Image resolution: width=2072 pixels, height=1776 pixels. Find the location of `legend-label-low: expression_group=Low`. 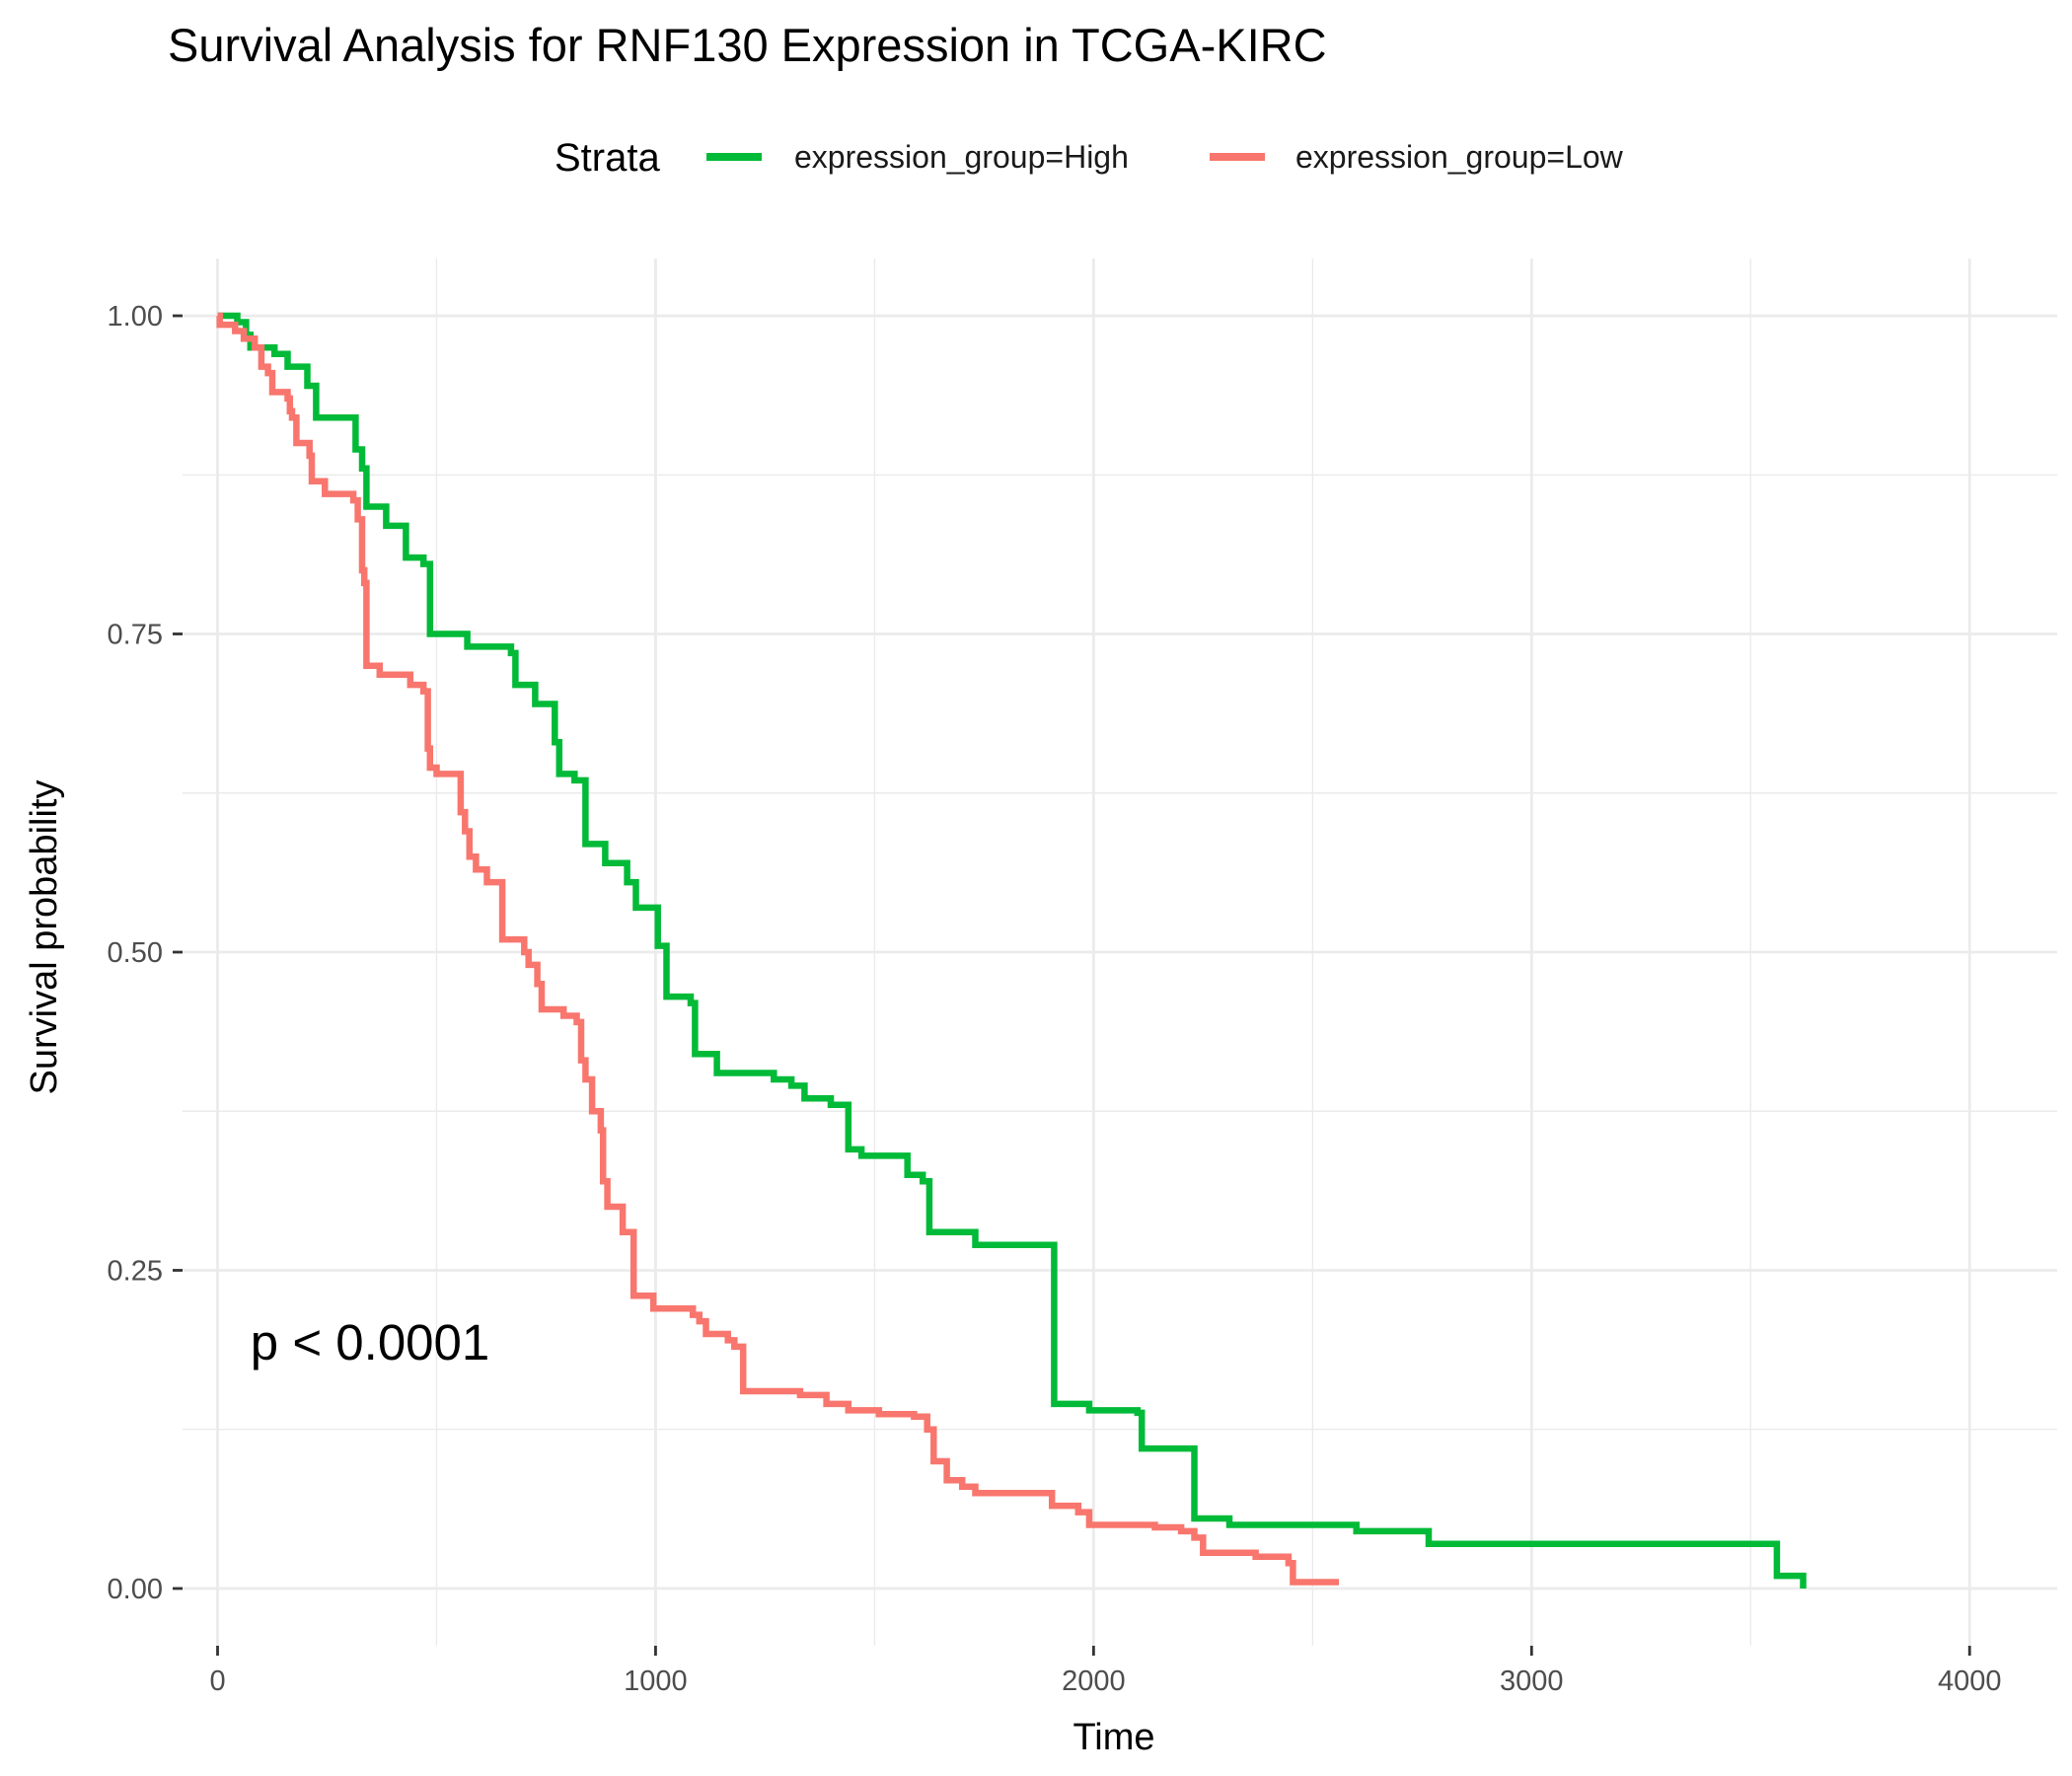

legend-label-low: expression_group=Low is located at coordinates (1460, 157).